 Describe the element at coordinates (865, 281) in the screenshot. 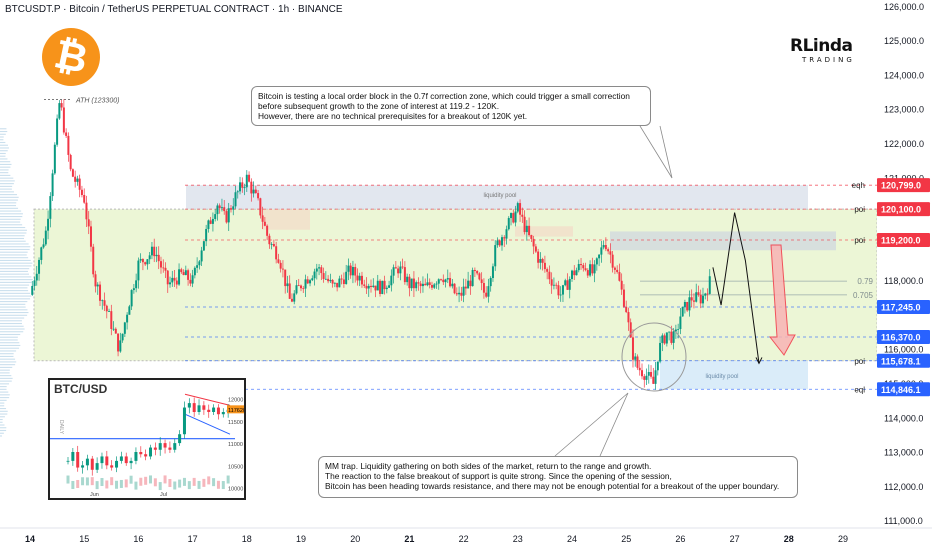

I see `fib-level-label: 0.79` at that location.